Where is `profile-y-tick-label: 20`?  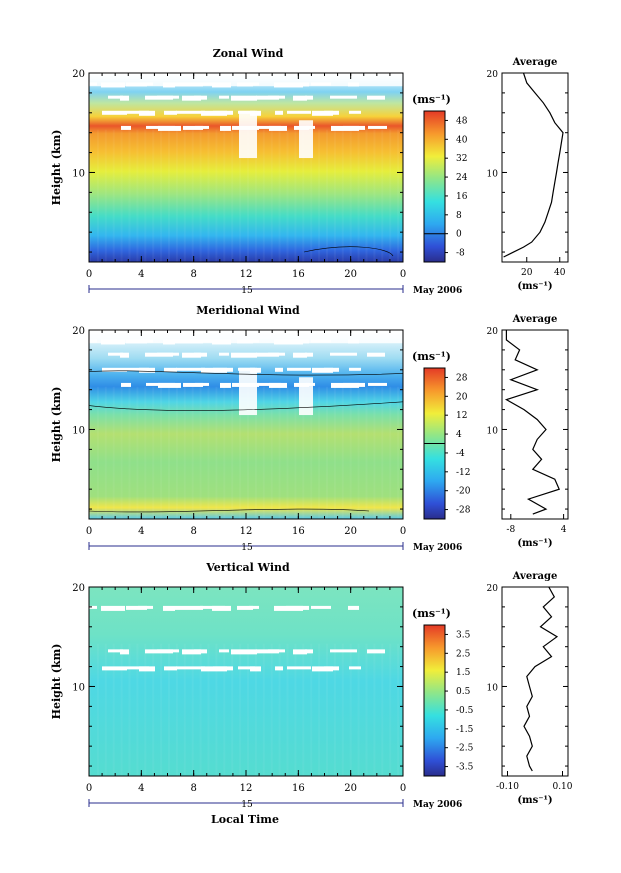
profile-y-tick-label: 20 is located at coordinates (493, 332).